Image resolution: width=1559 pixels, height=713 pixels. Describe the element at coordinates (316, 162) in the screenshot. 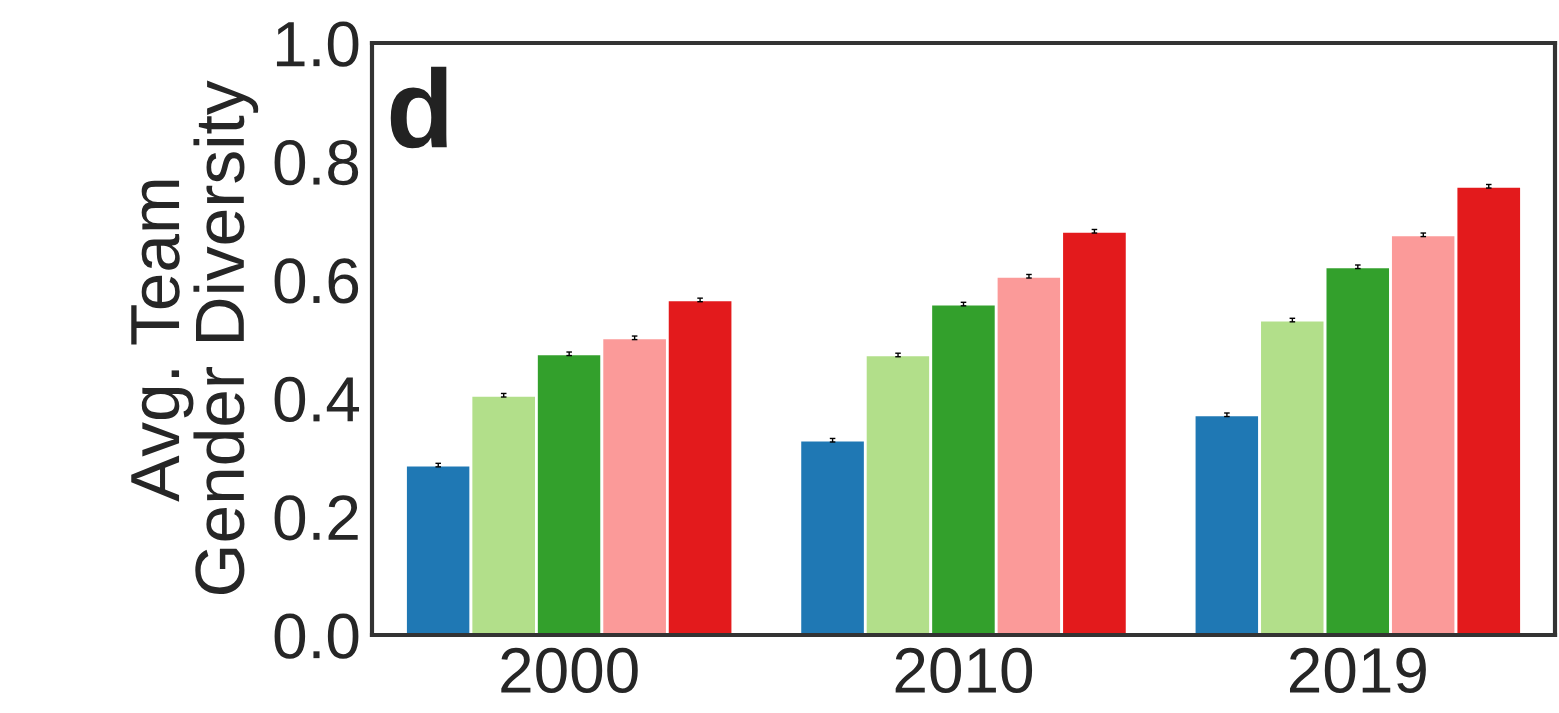

I see `y-tick-label: 0.8` at that location.